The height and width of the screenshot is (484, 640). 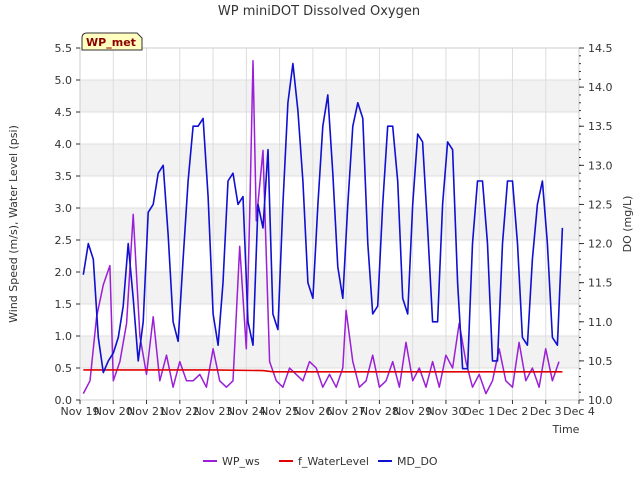 What do you see at coordinates (346, 411) in the screenshot?
I see `x-tick-label: Nov 27` at bounding box center [346, 411].